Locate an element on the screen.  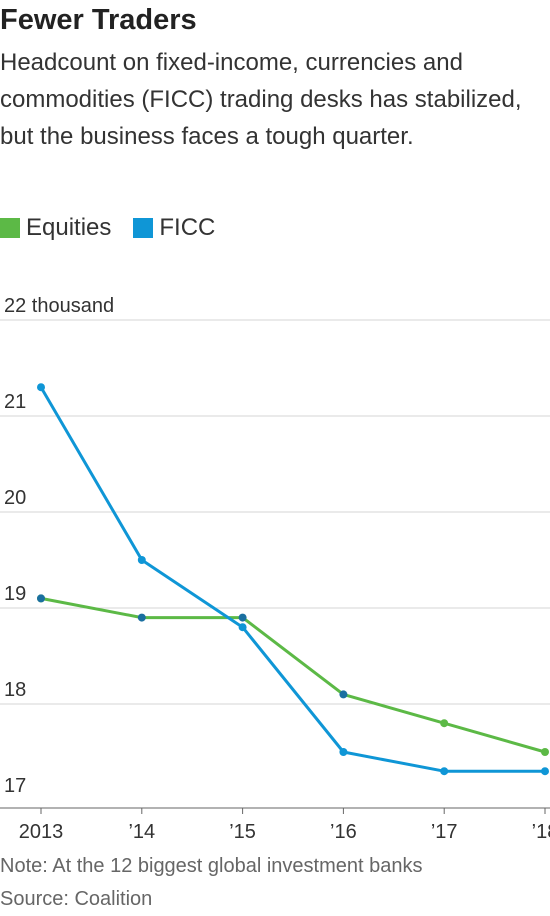
legend: Equities FICC is located at coordinates (118, 228).